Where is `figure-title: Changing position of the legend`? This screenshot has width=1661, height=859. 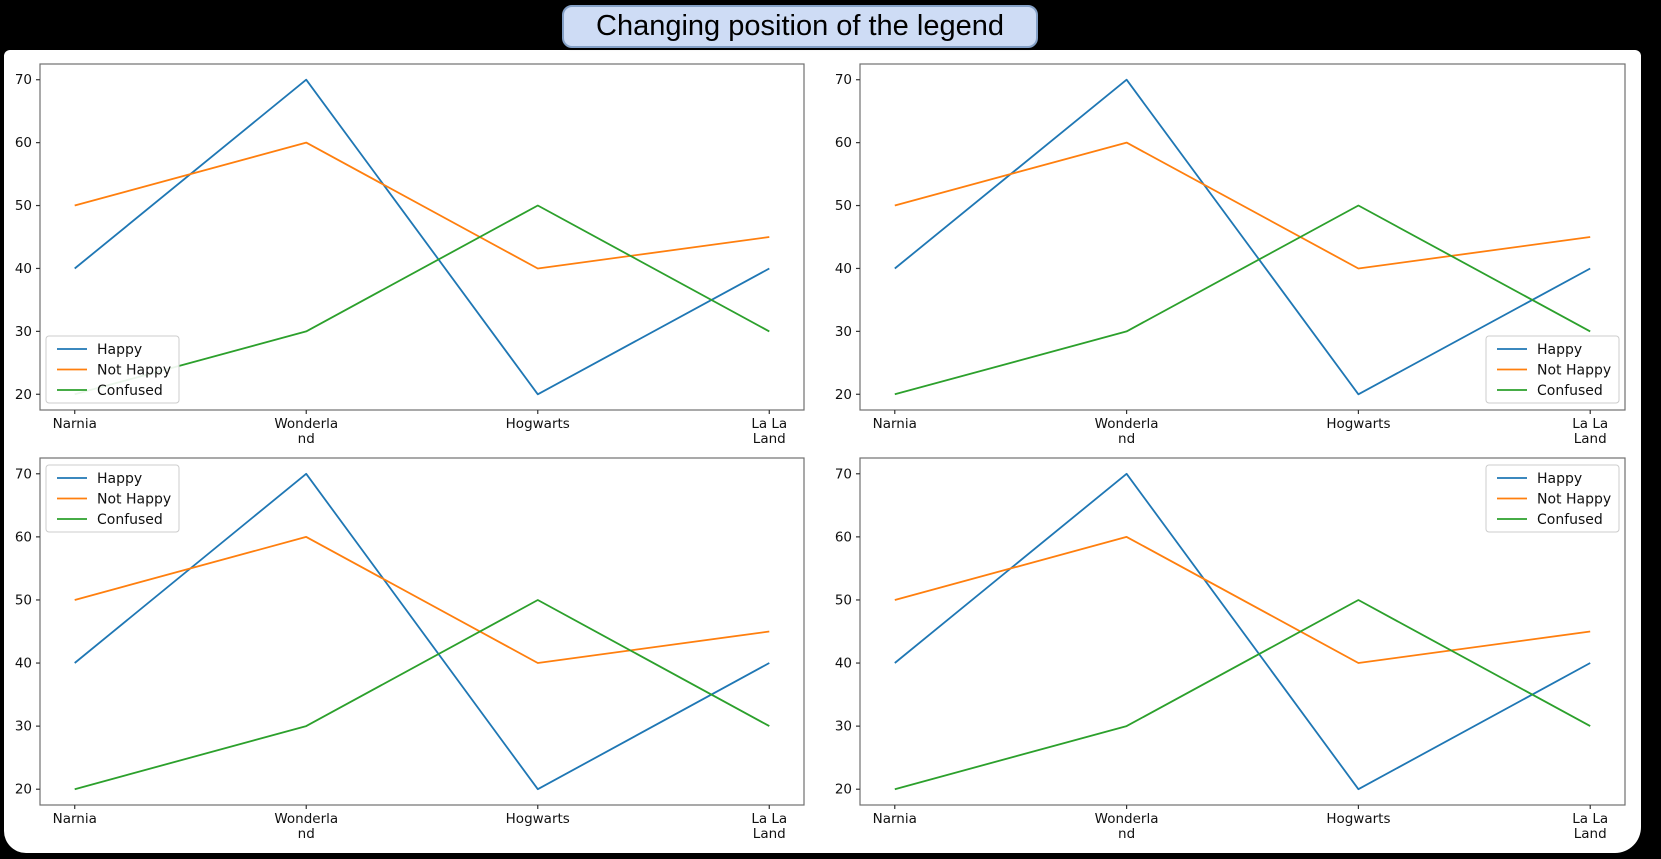 figure-title: Changing position of the legend is located at coordinates (800, 26).